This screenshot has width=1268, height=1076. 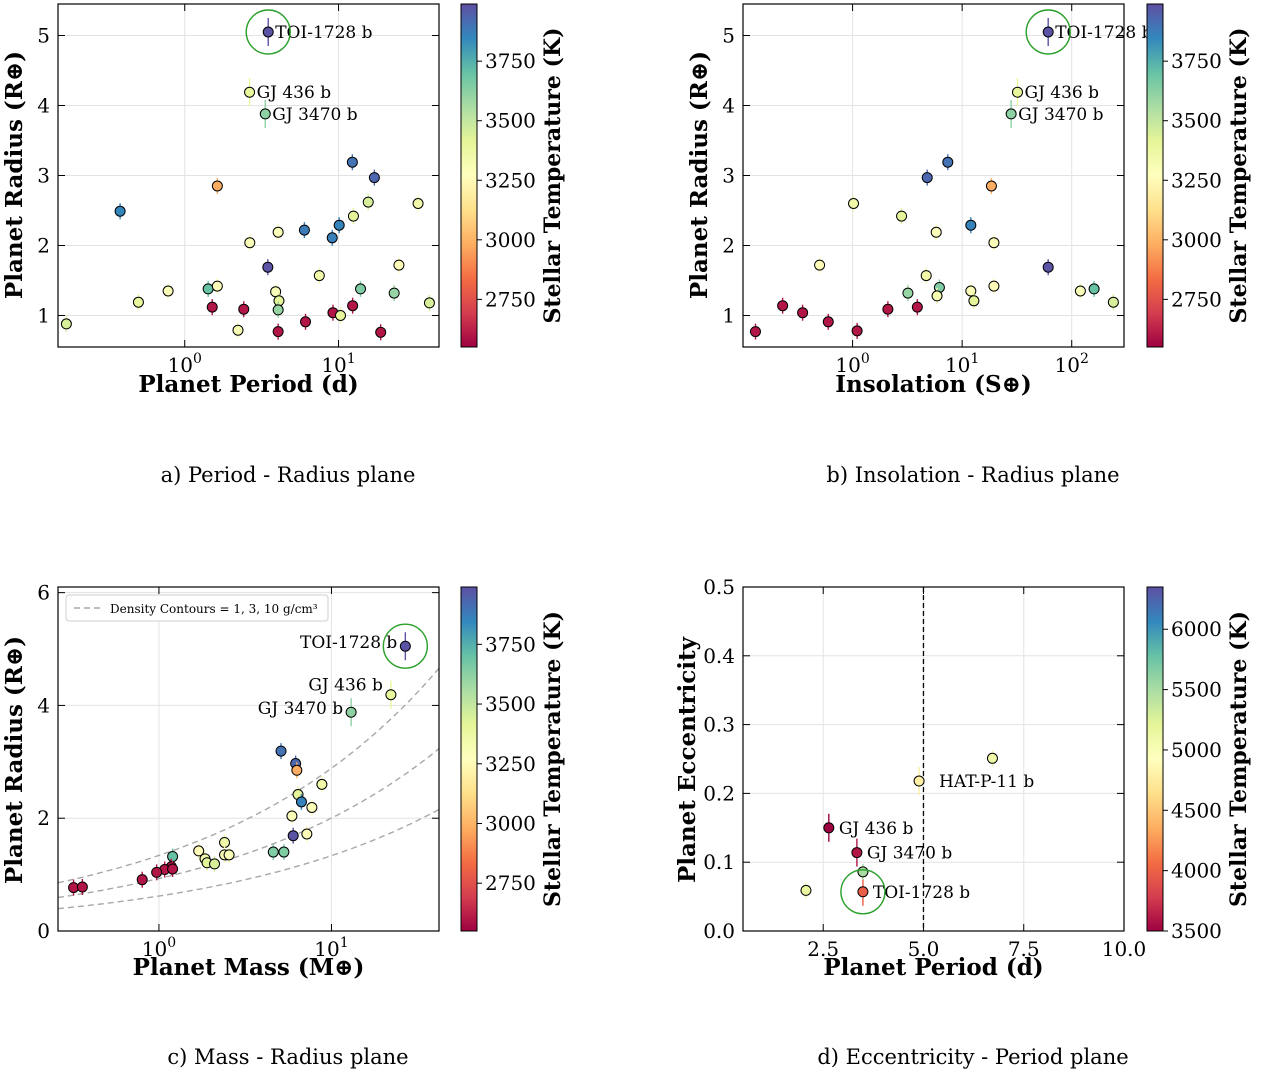 What do you see at coordinates (43, 931) in the screenshot?
I see `y-tick-label: 0` at bounding box center [43, 931].